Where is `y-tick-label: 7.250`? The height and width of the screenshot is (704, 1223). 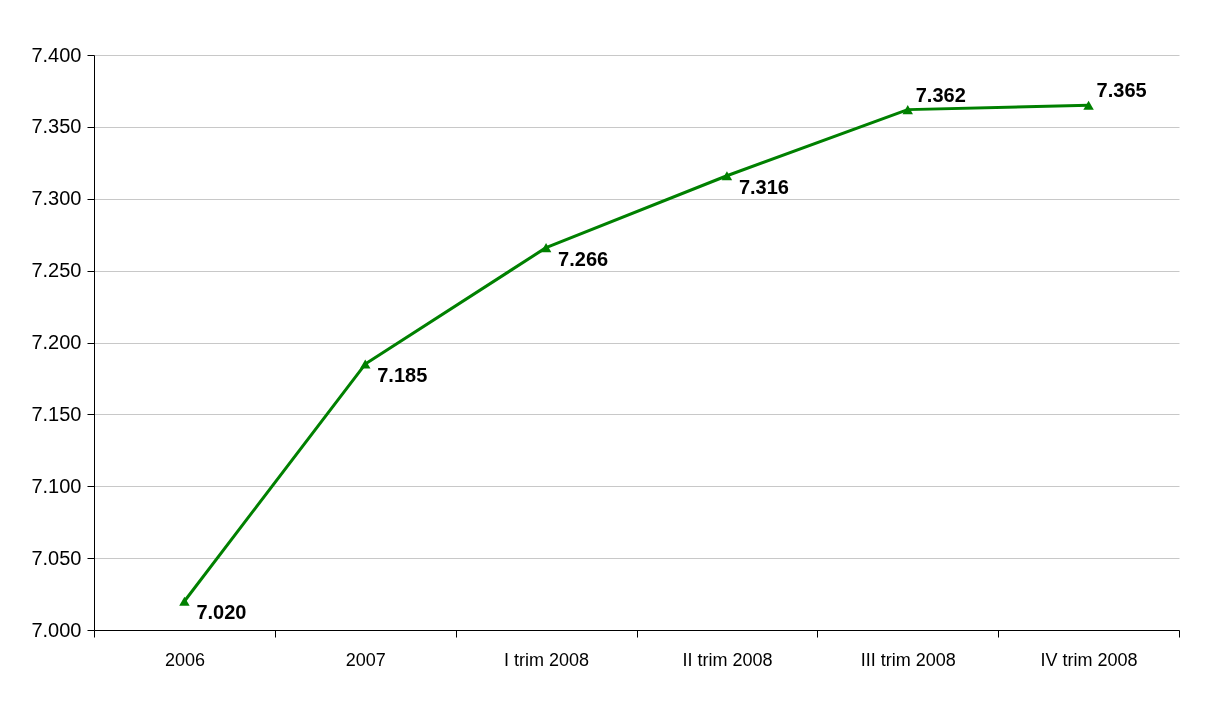
y-tick-label: 7.250 is located at coordinates (56, 270).